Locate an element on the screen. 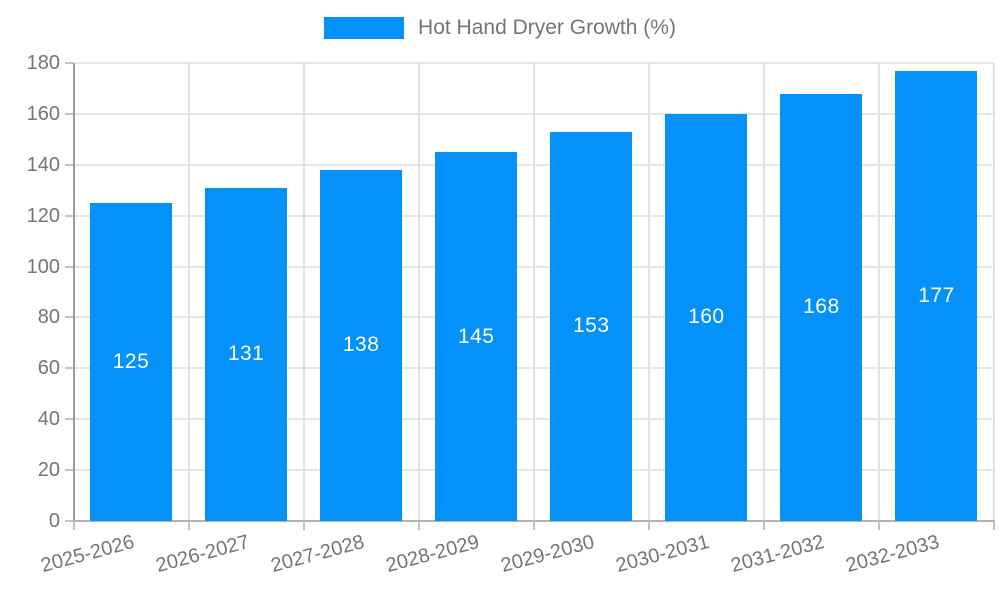 The image size is (1000, 600). bar-value-label: 125 is located at coordinates (131, 361).